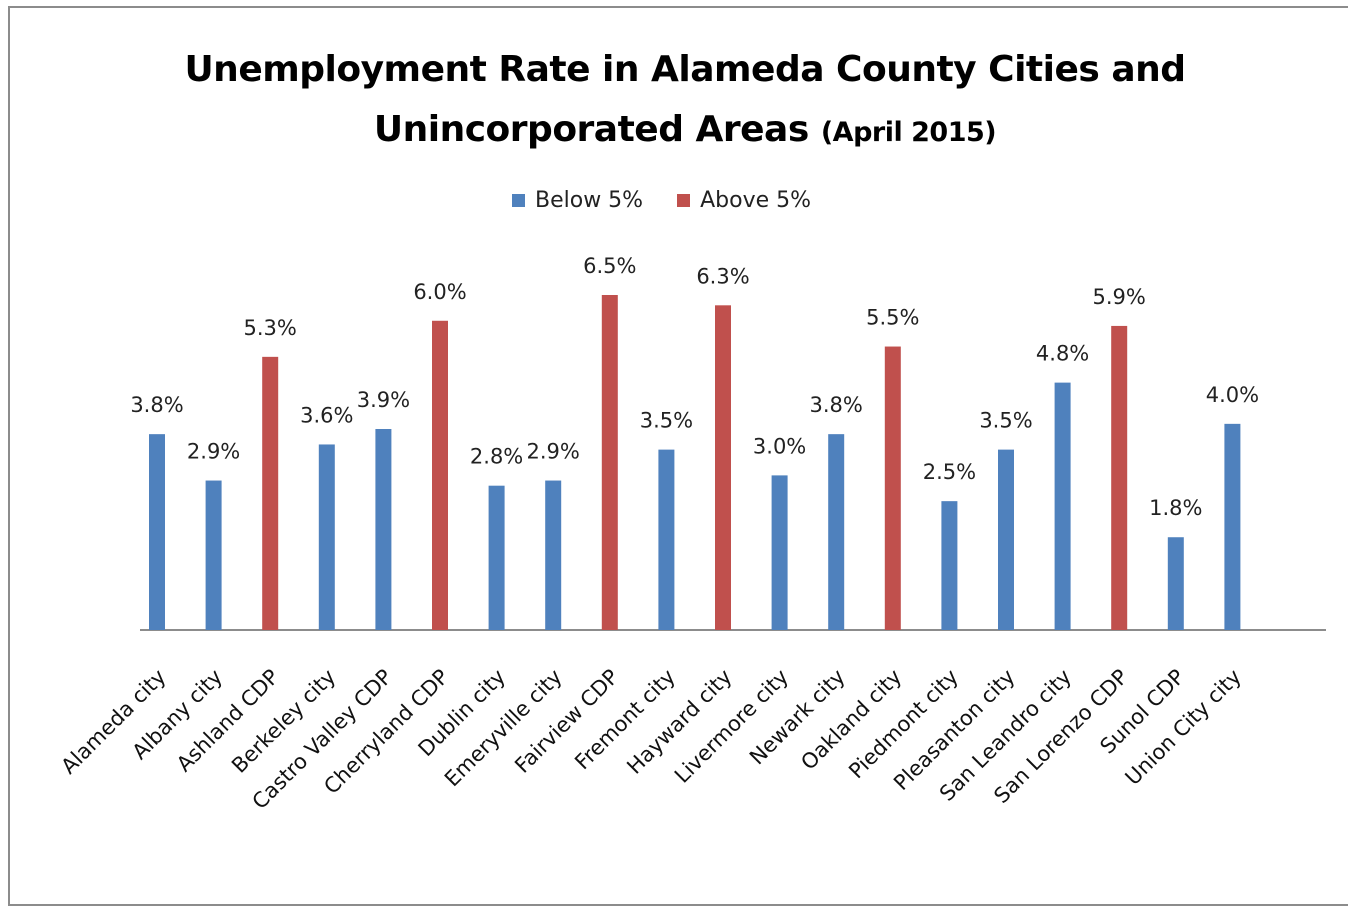  What do you see at coordinates (1119, 297) in the screenshot?
I see `data-label: 5.9%` at bounding box center [1119, 297].